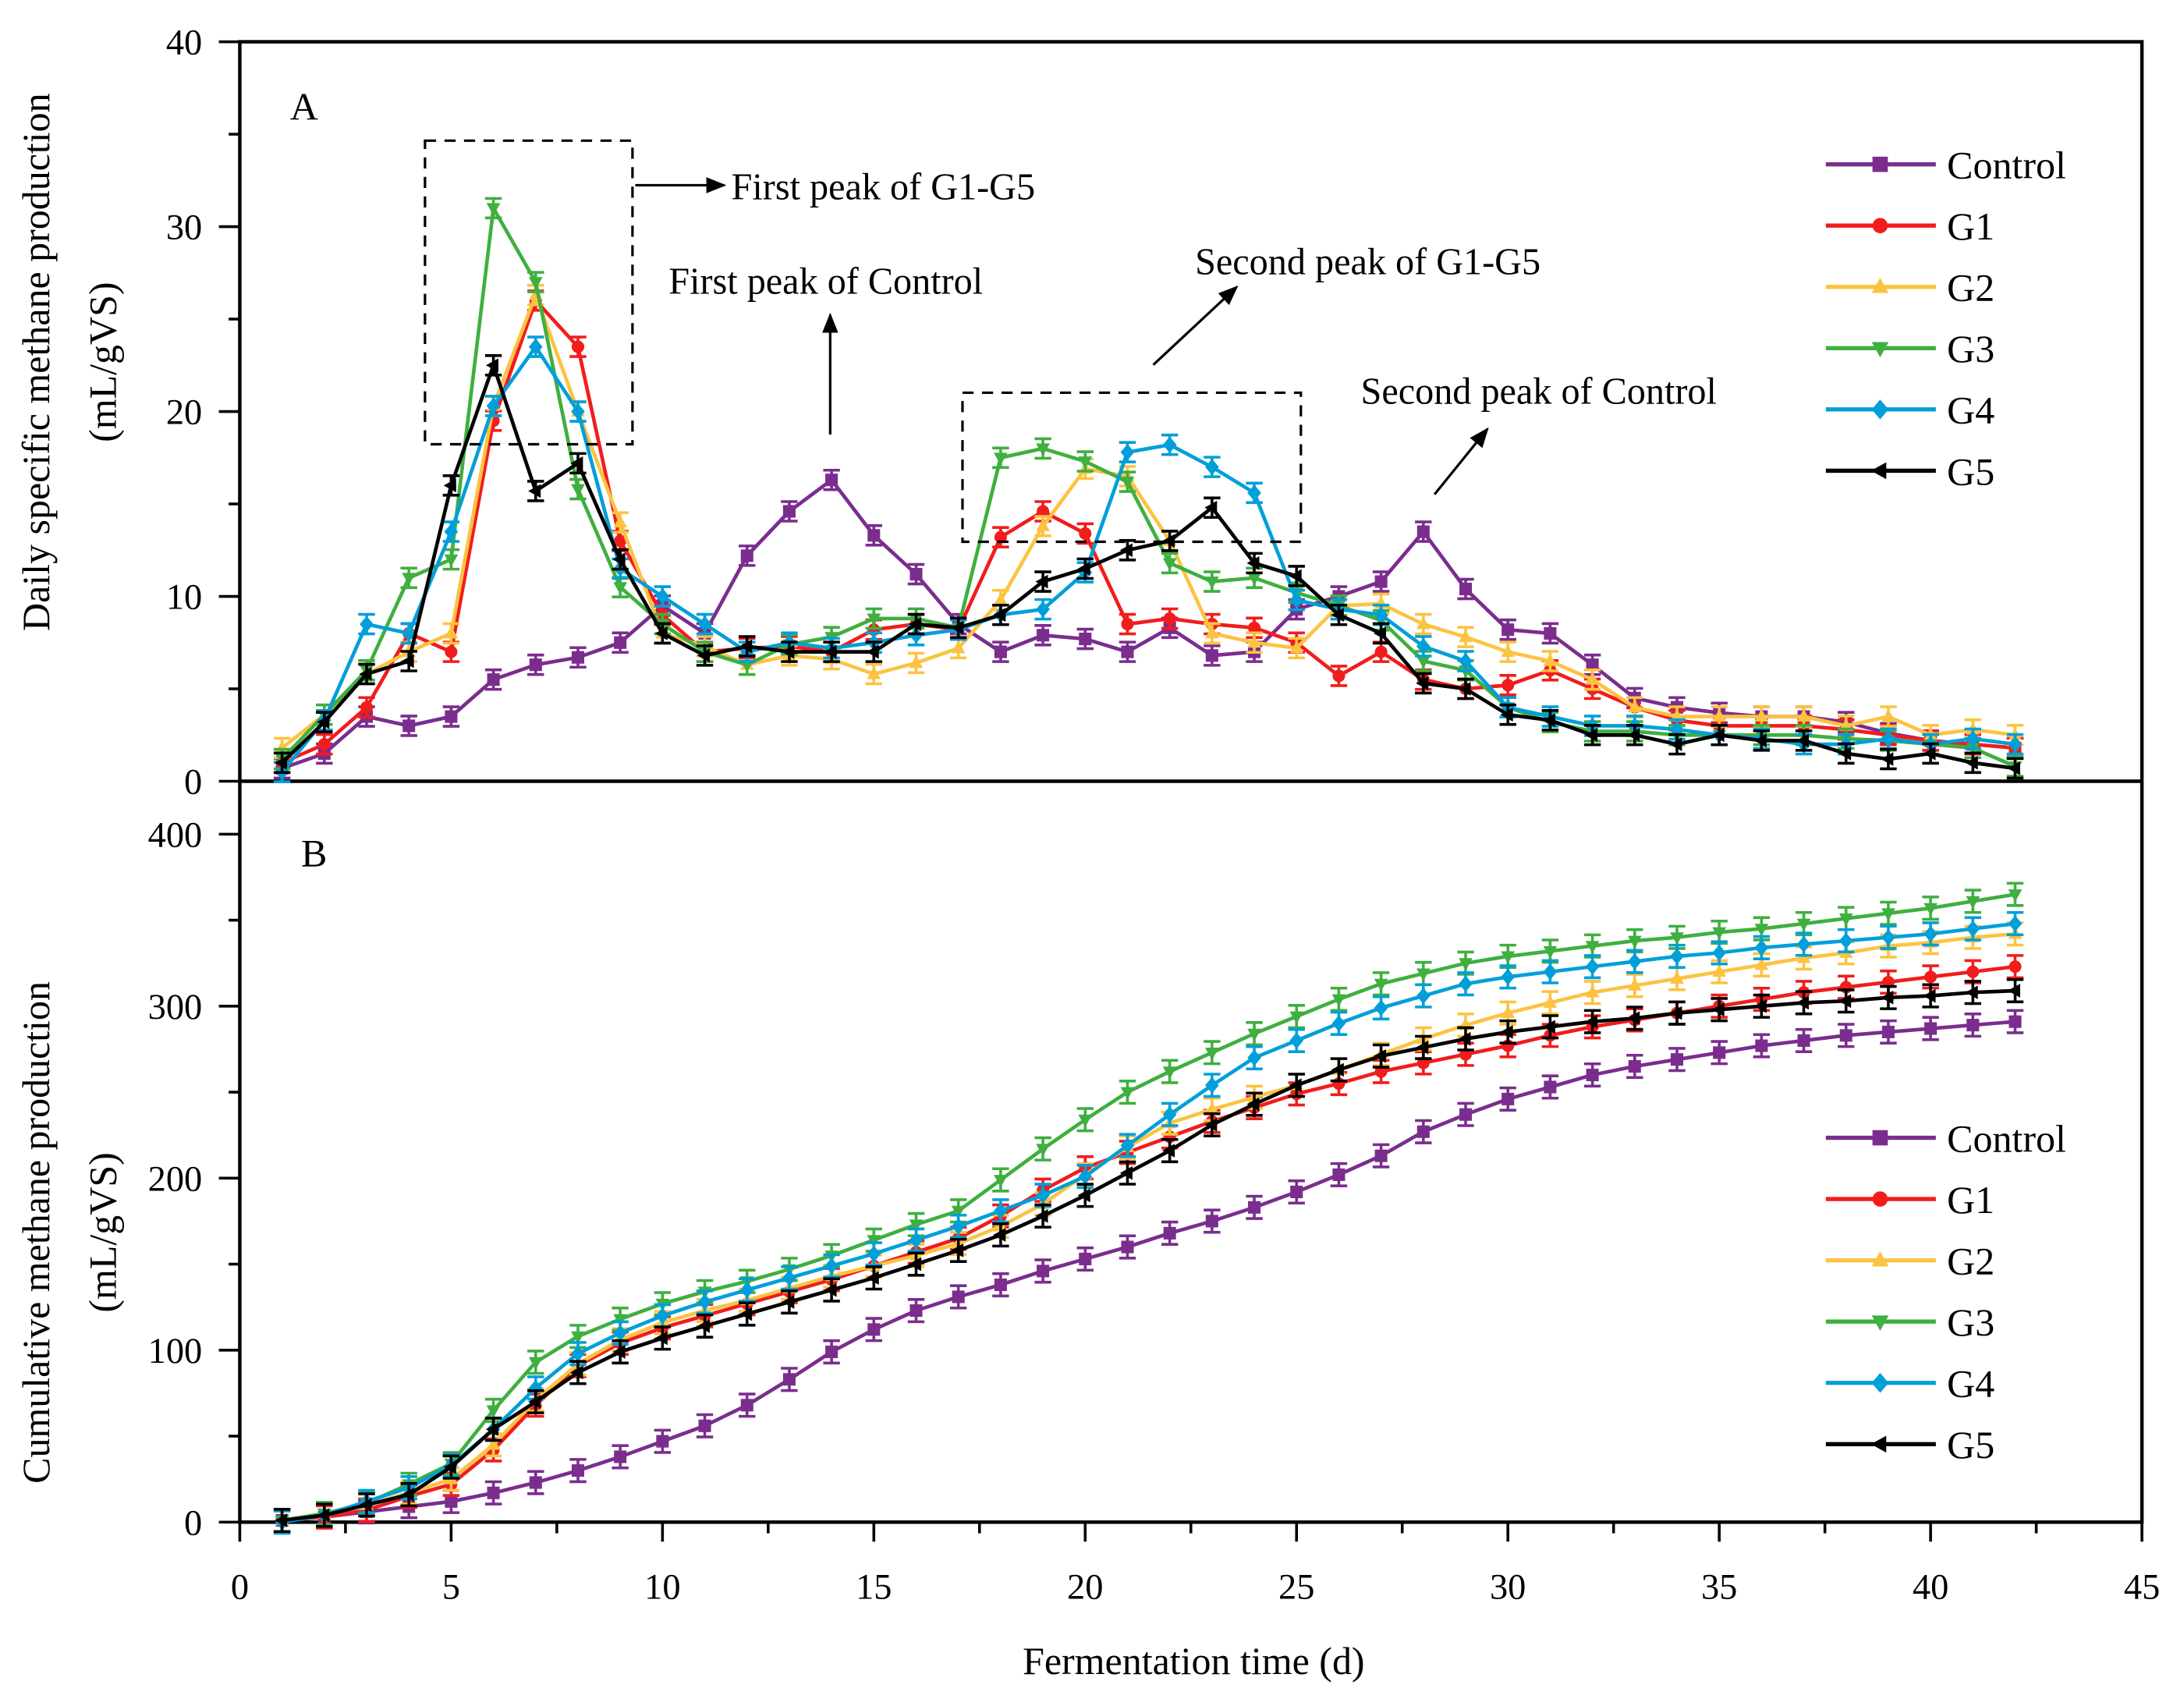 This screenshot has height=1699, width=2184. What do you see at coordinates (529, 292) in the screenshot?
I see `first-peak-box` at bounding box center [529, 292].